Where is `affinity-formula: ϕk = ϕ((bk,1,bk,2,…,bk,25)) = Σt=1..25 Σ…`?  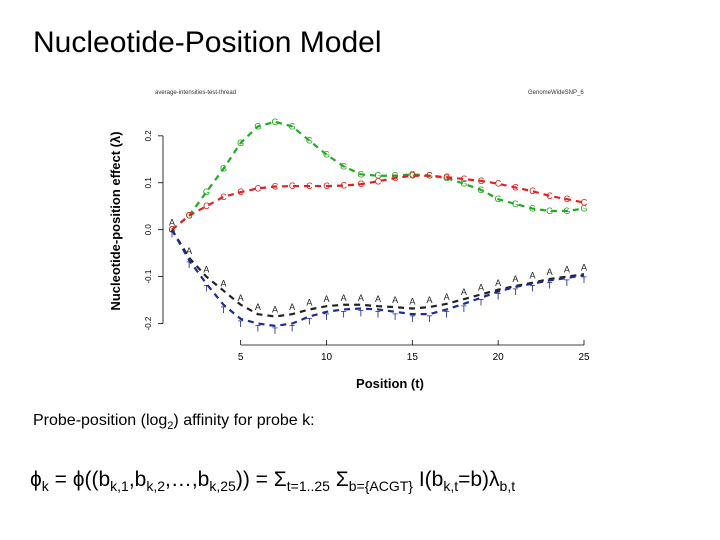 affinity-formula: ϕk = ϕ((bk,1,bk,2,…,bk,25)) = Σt=1..25 Σ… is located at coordinates (272, 481).